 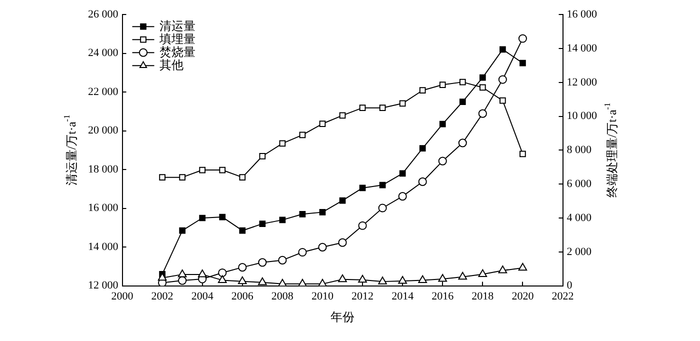 What do you see at coordinates (162, 296) in the screenshot?
I see `x-tick-label: 2002` at bounding box center [162, 296].